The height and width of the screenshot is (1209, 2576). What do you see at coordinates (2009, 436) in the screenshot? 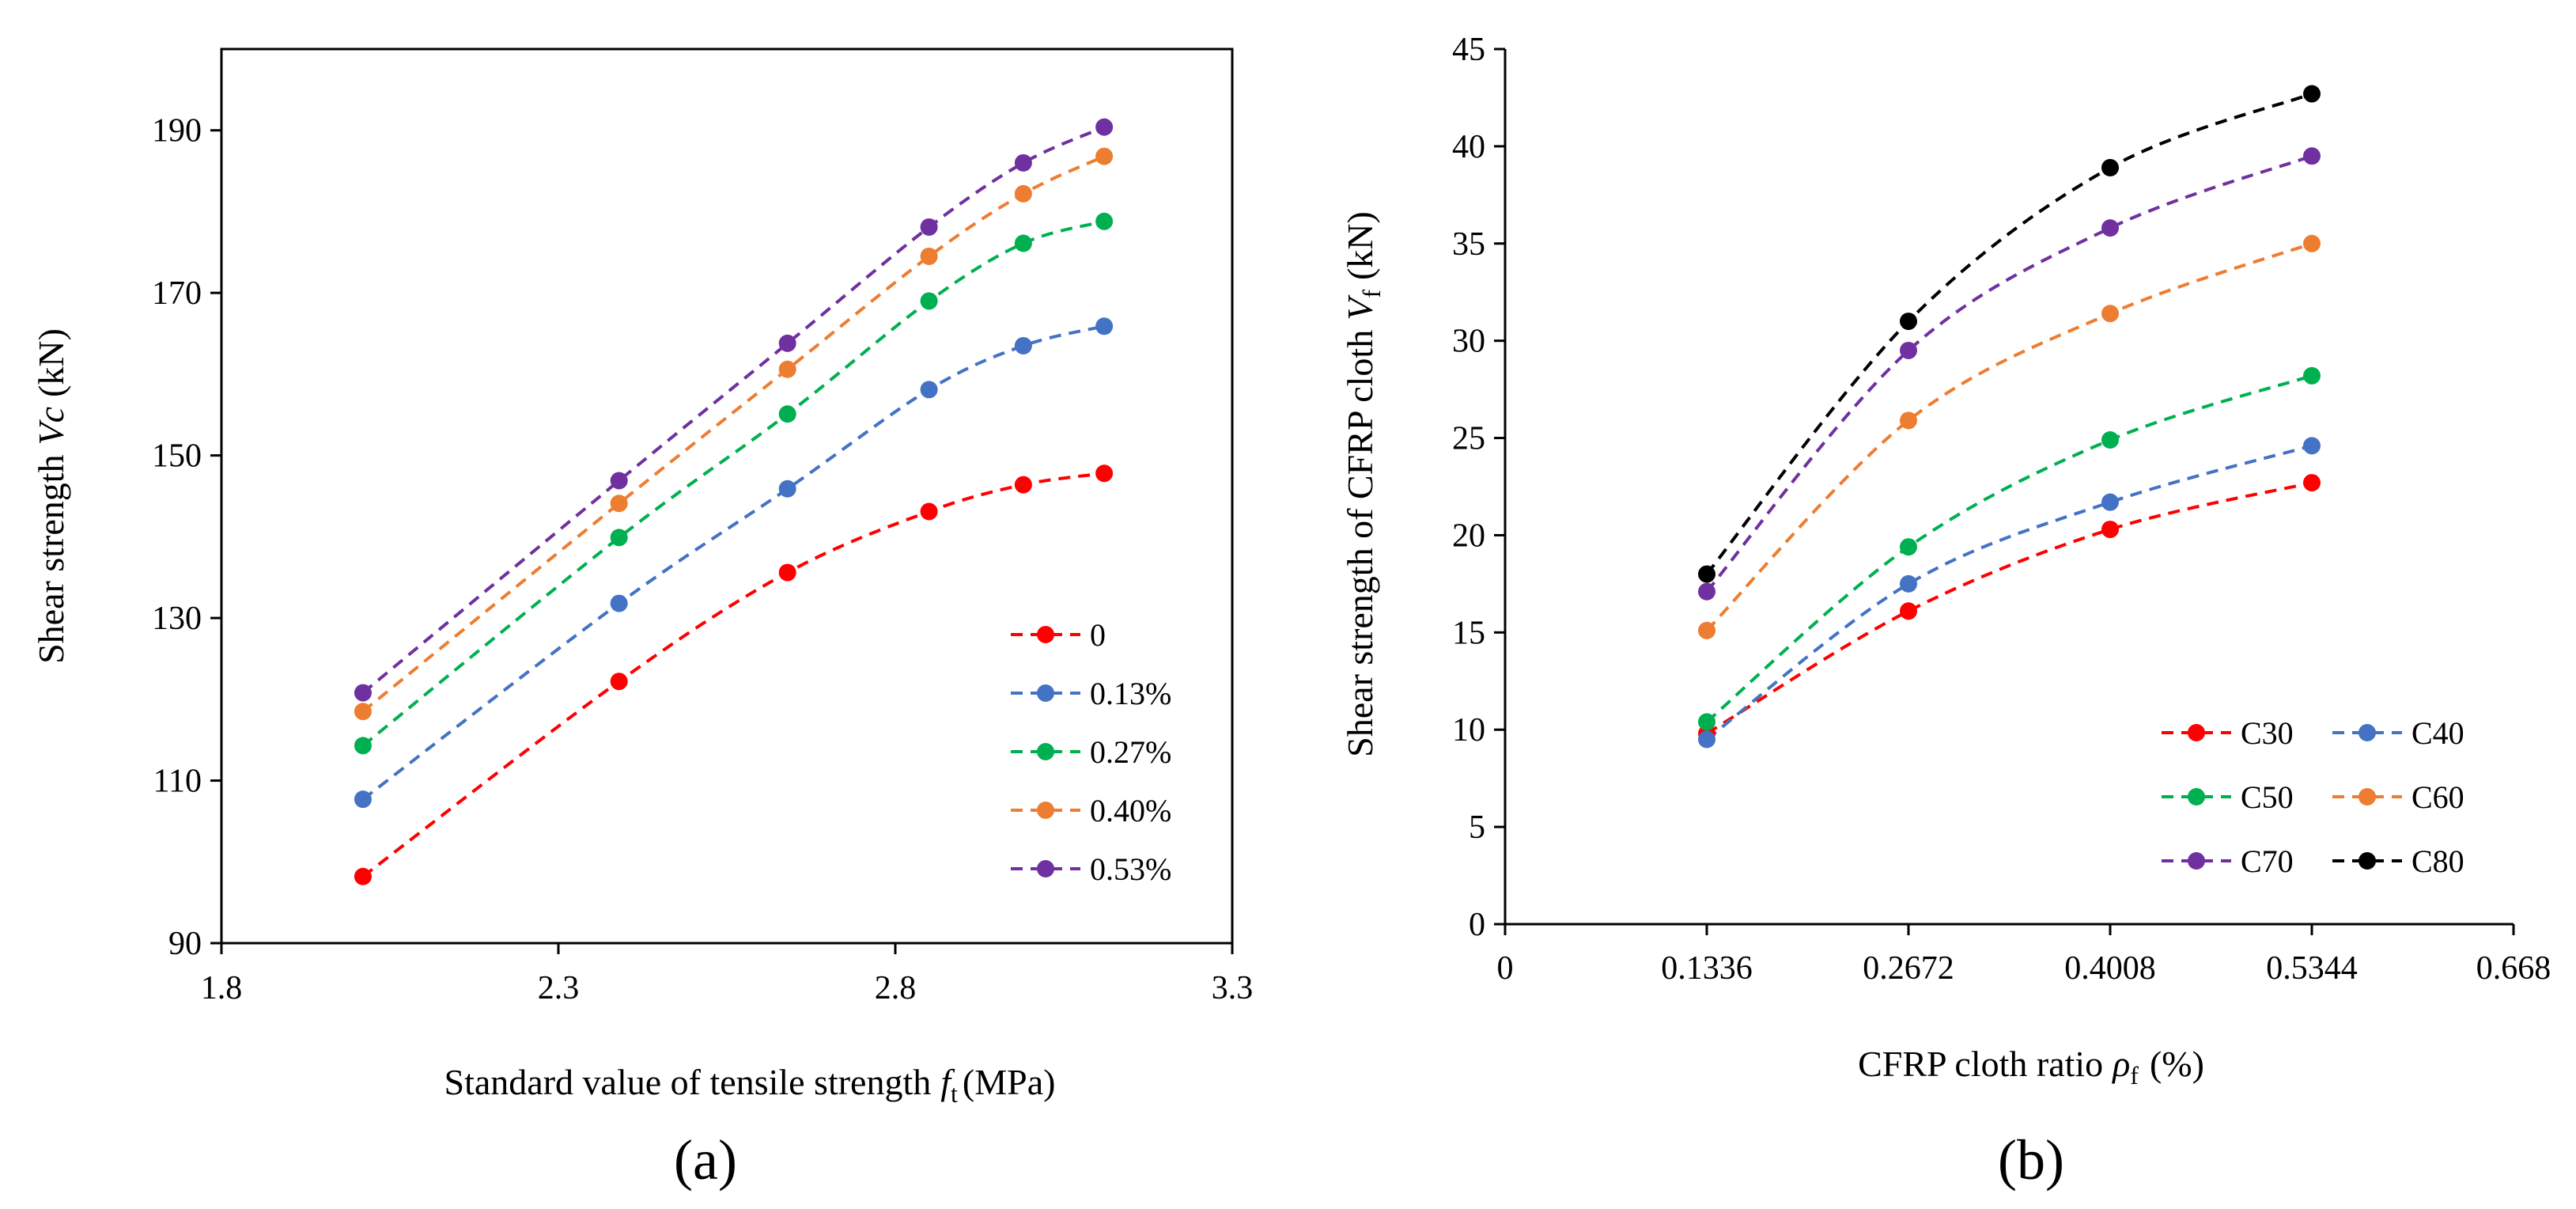
I see `series-line-C60` at bounding box center [2009, 436].